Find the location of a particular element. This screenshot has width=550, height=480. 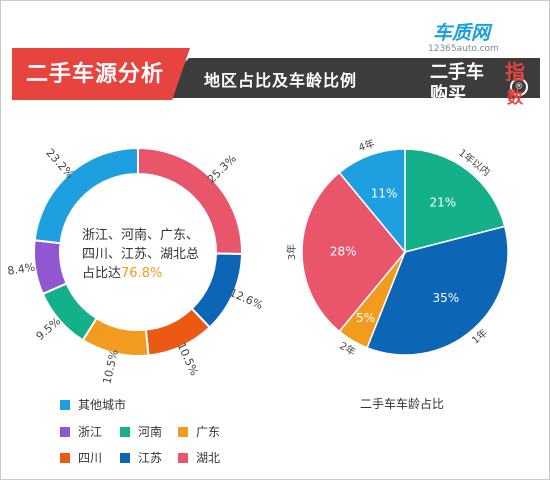

legend-label: 湖北 is located at coordinates (208, 458).